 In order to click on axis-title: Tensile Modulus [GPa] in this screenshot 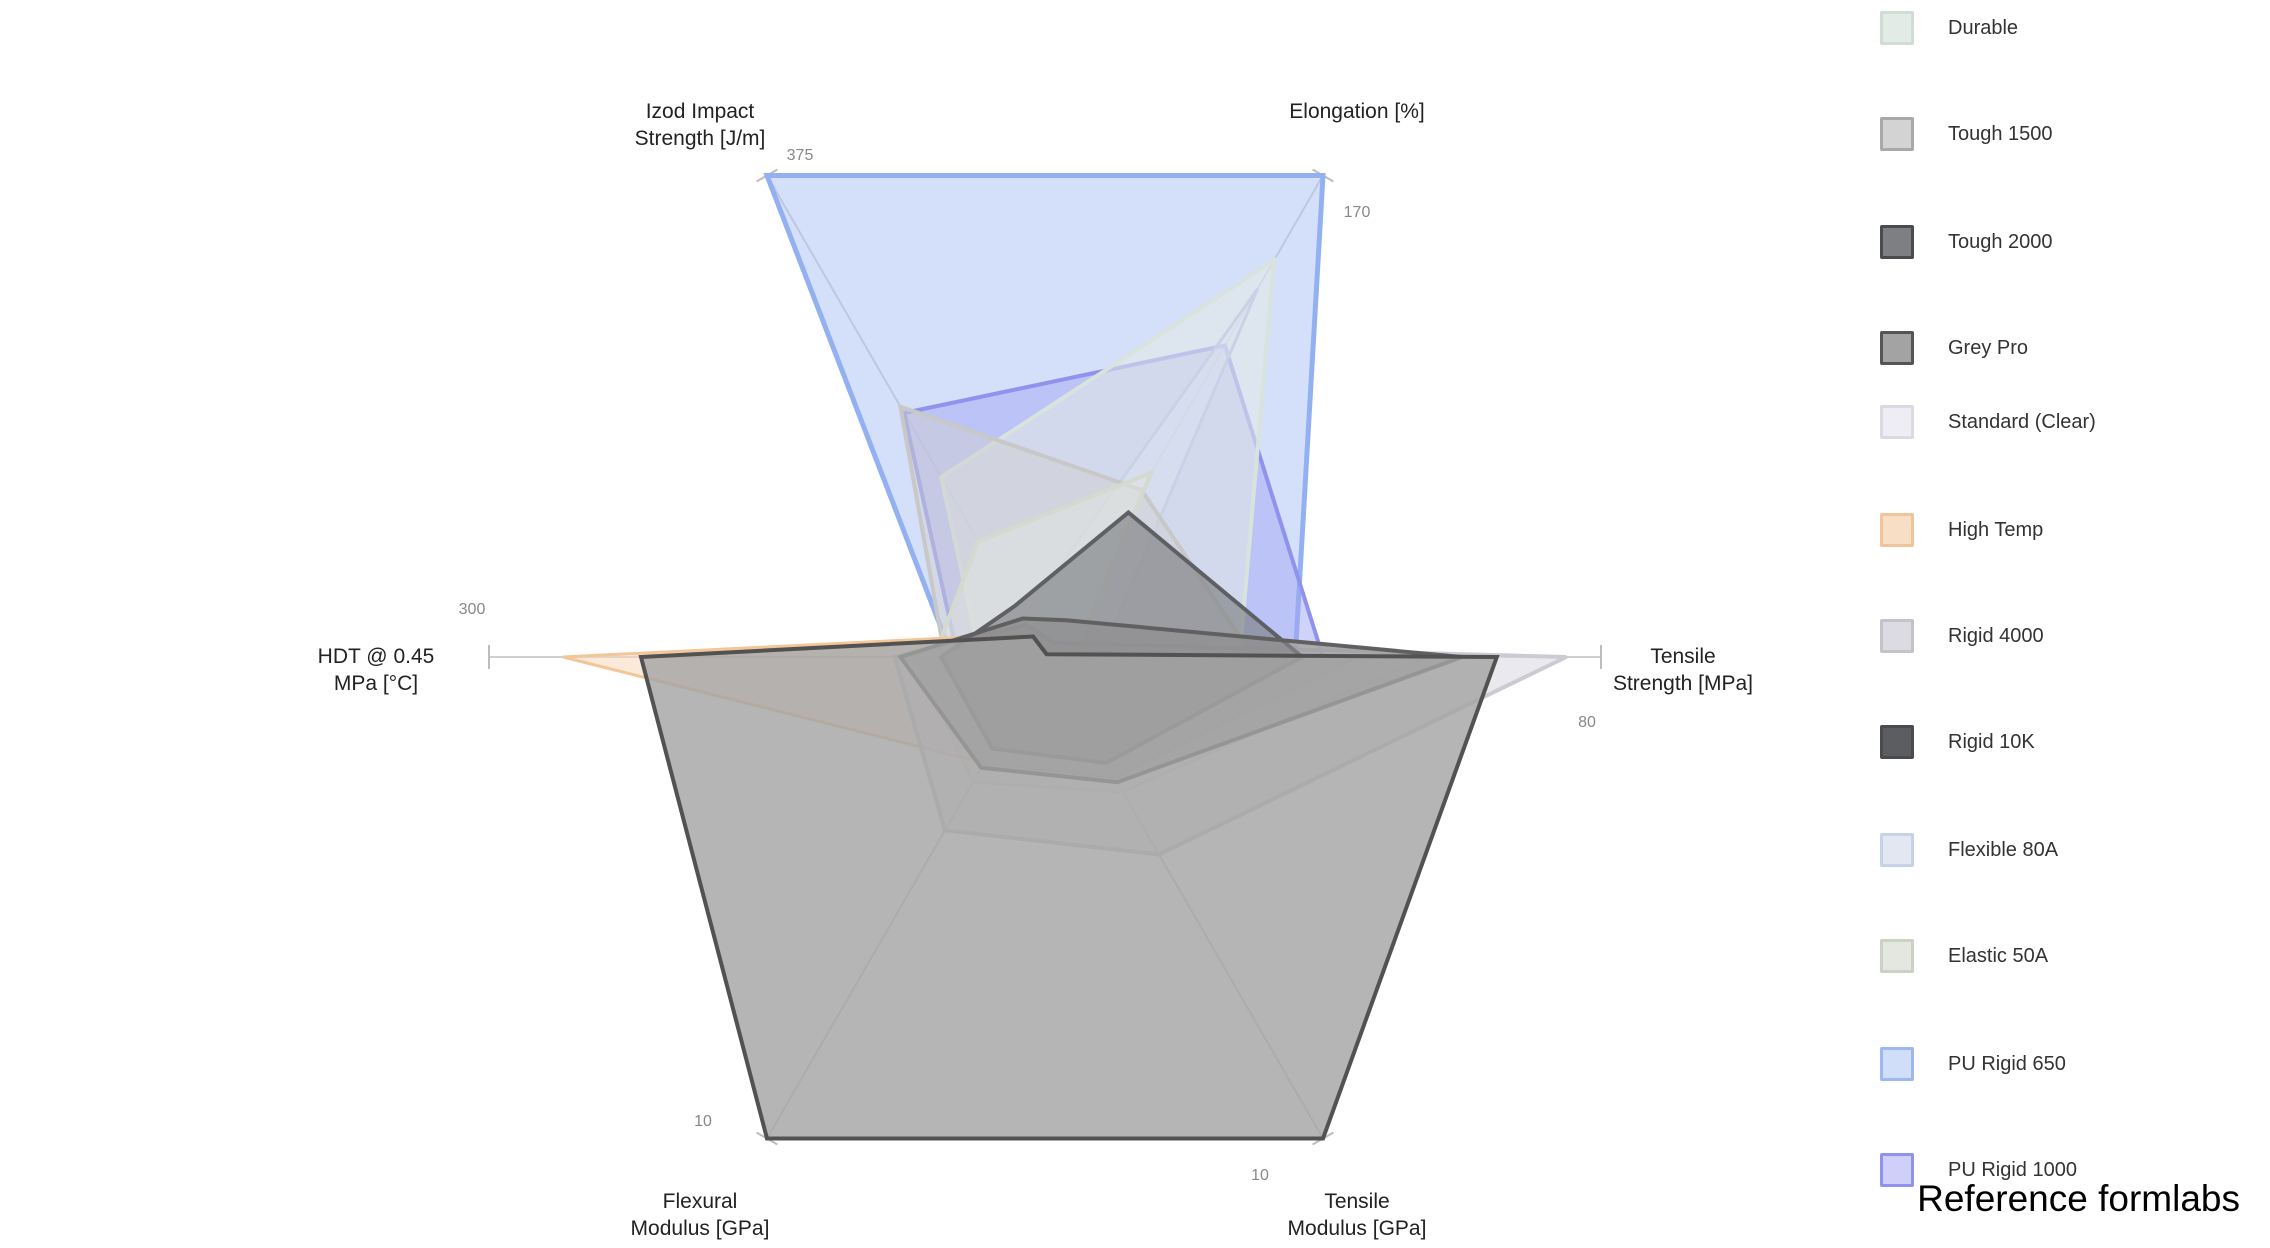, I will do `click(1357, 1215)`.